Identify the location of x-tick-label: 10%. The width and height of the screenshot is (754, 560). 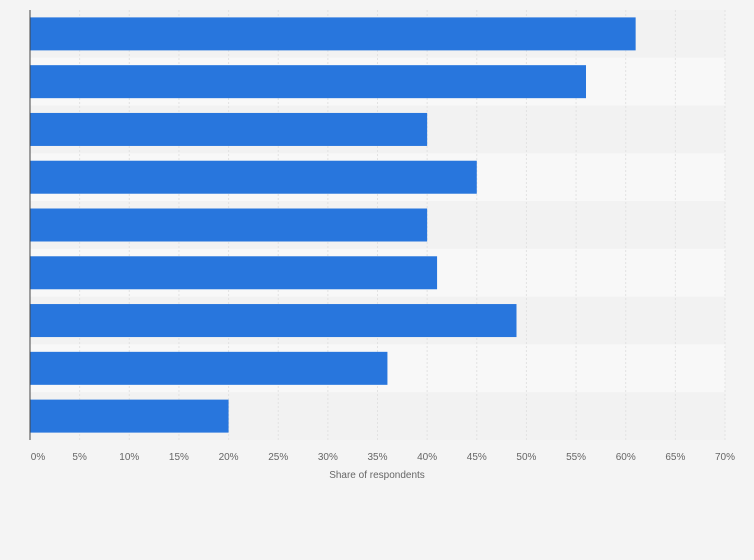
(129, 457).